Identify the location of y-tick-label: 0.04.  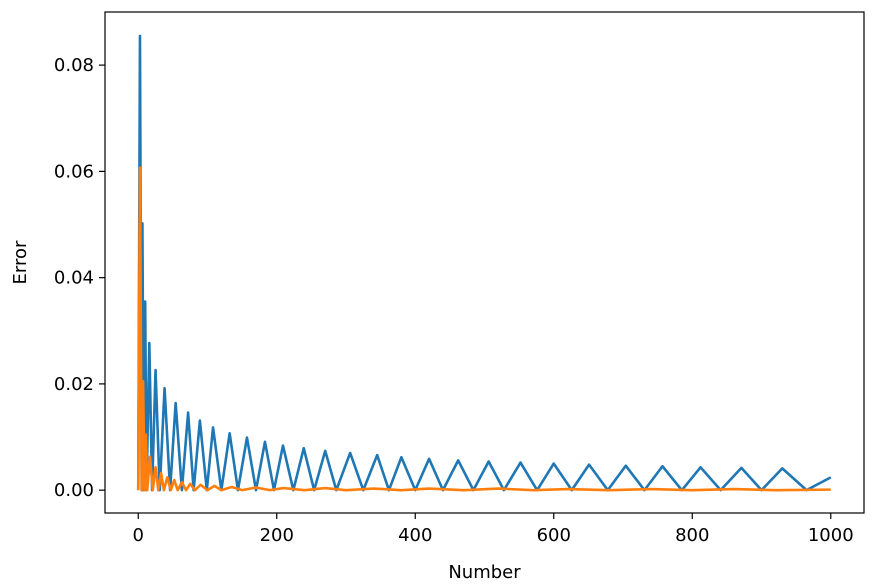
(74, 278).